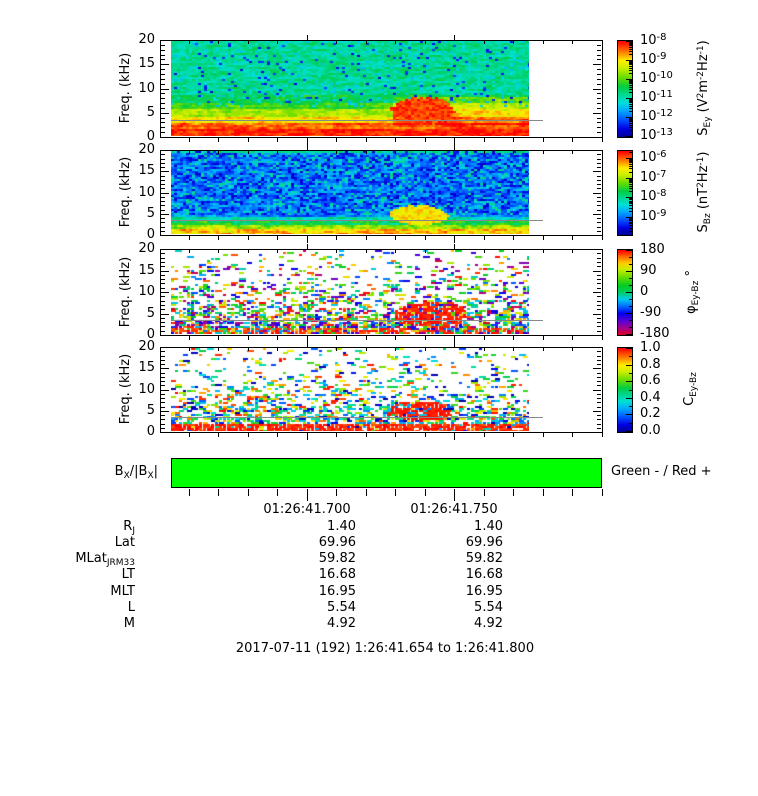  I want to click on ephemeris-value: 16.95, so click(337, 591).